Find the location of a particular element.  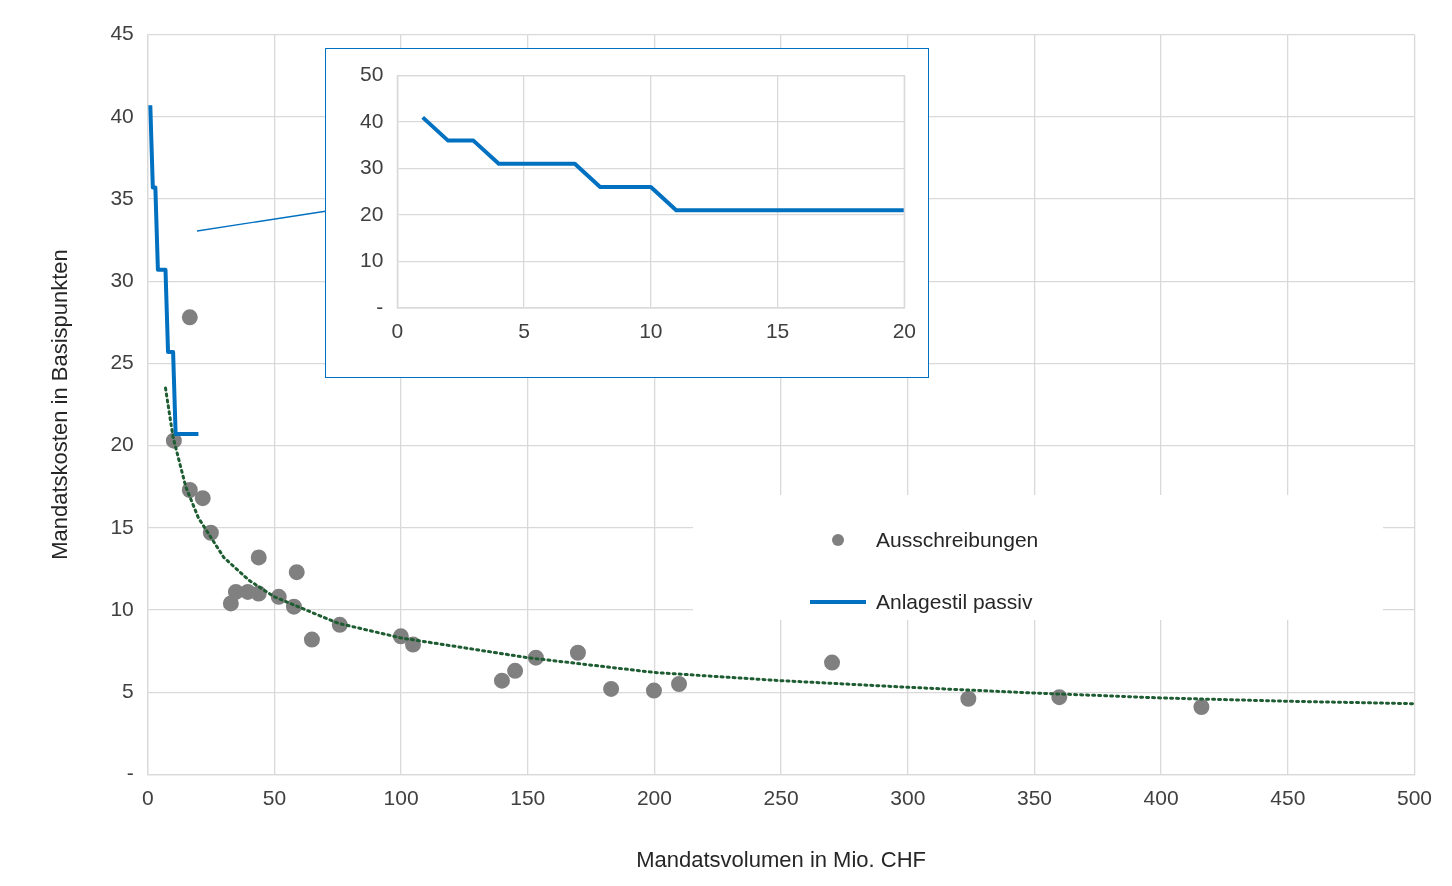

x-tick-label: 5 is located at coordinates (524, 331).